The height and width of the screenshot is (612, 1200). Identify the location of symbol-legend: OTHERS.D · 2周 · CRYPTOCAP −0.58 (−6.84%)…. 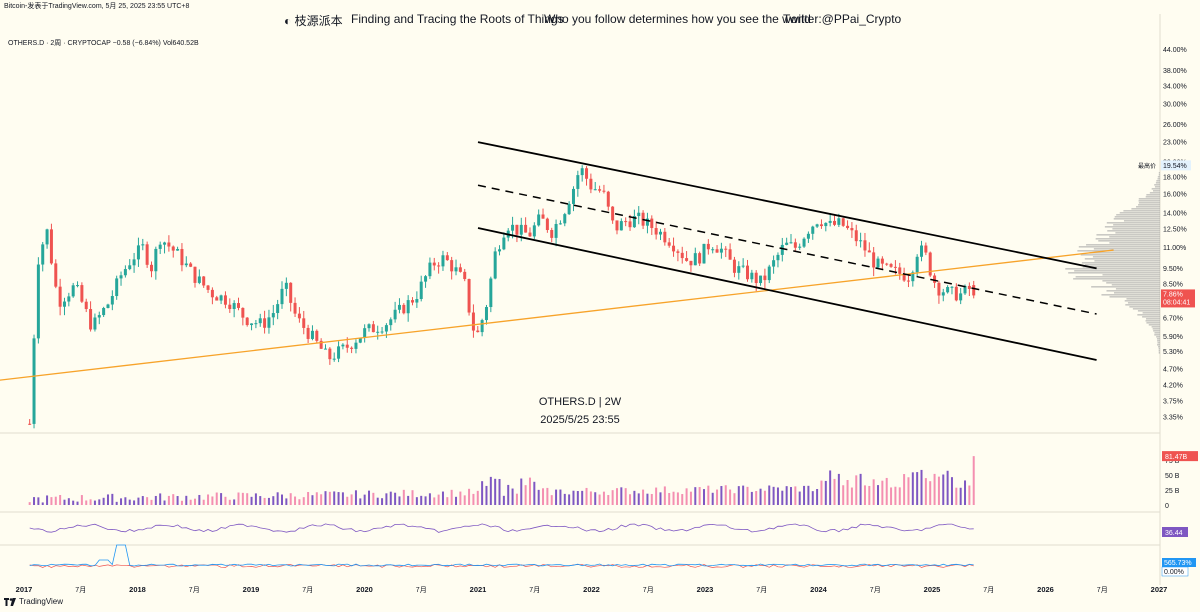
(103, 43).